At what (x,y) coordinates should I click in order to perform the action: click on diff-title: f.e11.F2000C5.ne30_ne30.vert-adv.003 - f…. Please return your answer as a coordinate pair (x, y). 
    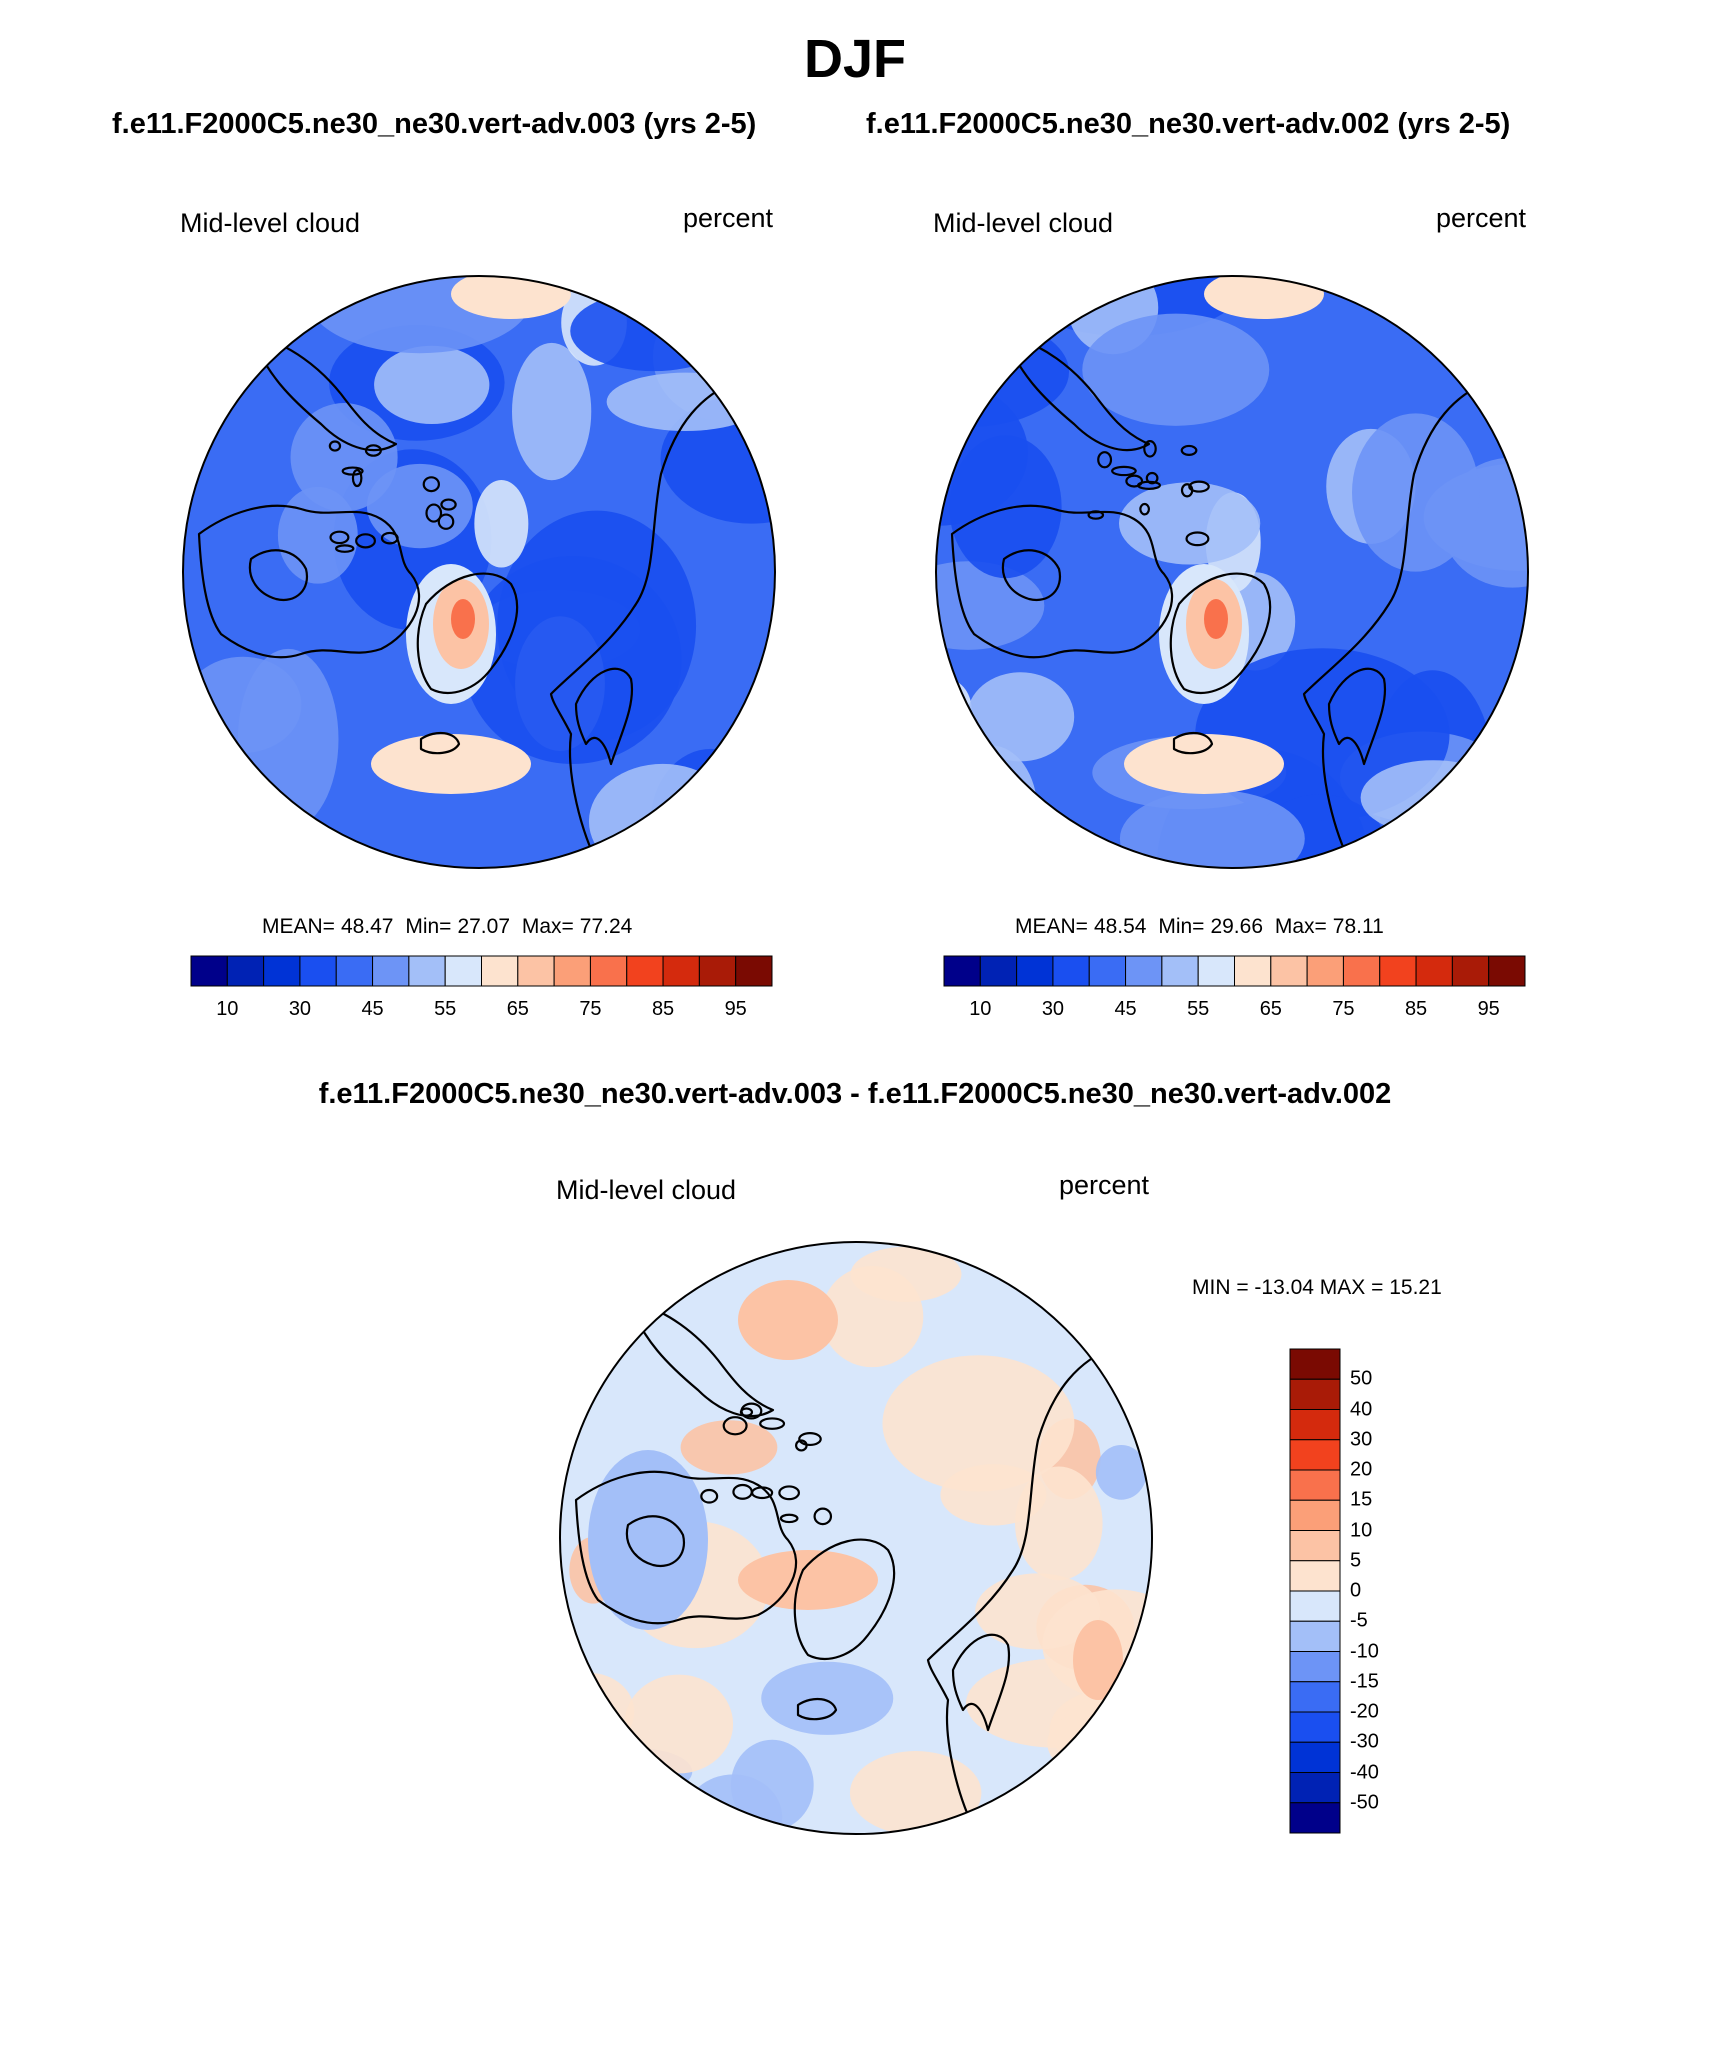
    Looking at the image, I should click on (855, 1094).